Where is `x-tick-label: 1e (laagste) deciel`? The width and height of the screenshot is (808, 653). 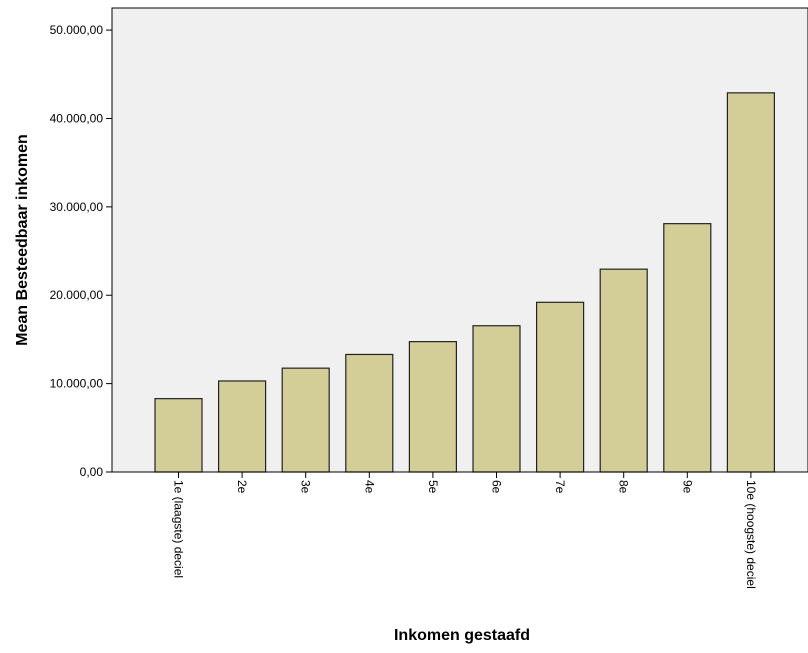 x-tick-label: 1e (laagste) deciel is located at coordinates (179, 529).